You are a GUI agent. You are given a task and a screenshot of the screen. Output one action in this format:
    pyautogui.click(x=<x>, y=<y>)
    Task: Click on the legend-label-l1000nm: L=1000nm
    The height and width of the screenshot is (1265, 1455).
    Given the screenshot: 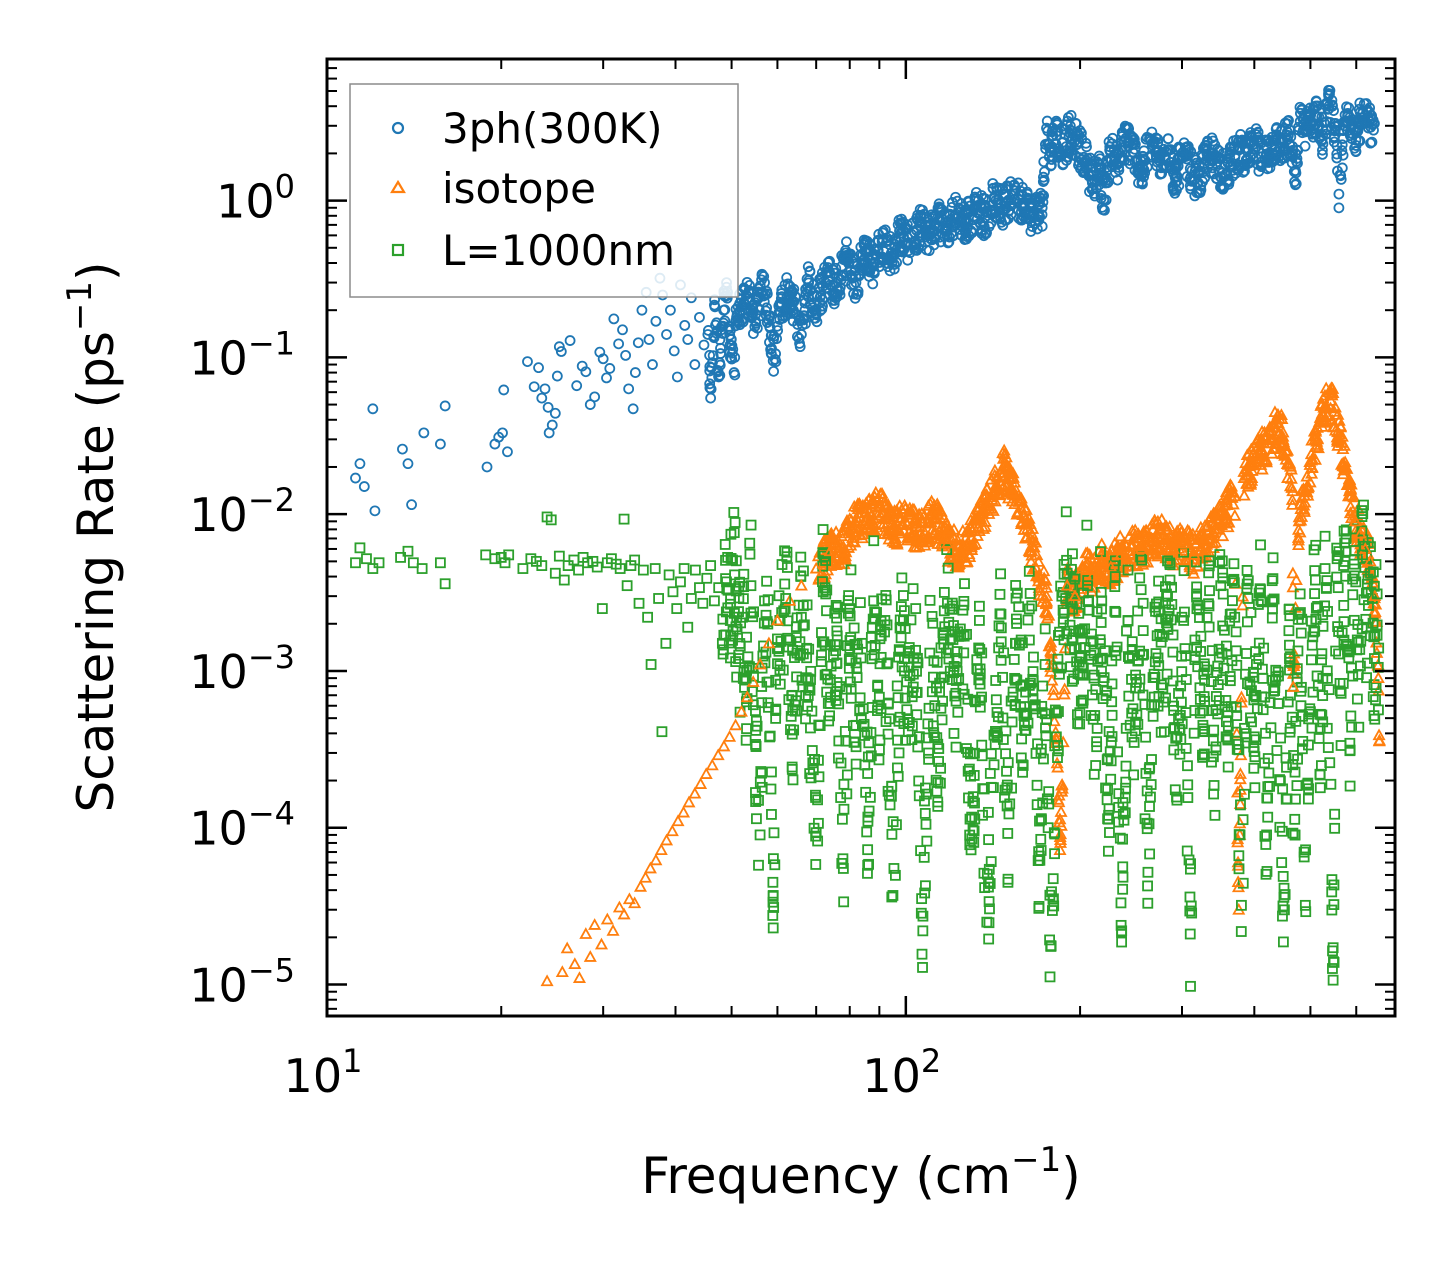 What is the action you would take?
    pyautogui.click(x=558, y=250)
    